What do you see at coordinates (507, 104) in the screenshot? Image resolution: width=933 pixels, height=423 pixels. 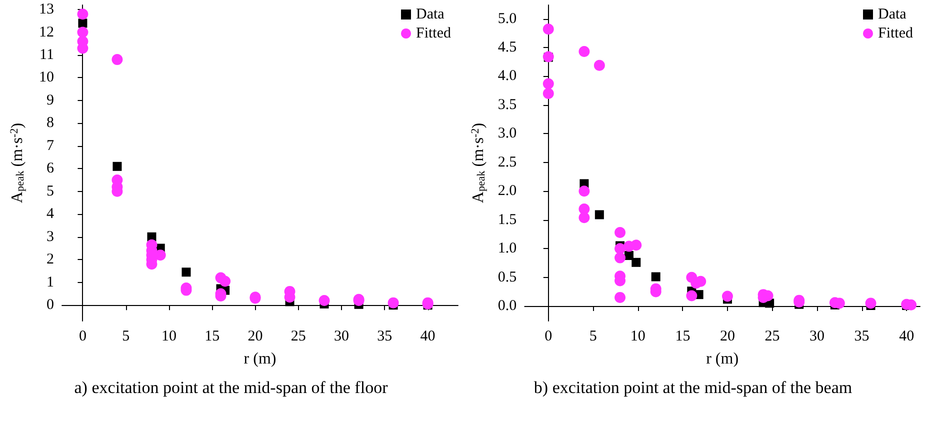 I see `y-tick-label: 3.5` at bounding box center [507, 104].